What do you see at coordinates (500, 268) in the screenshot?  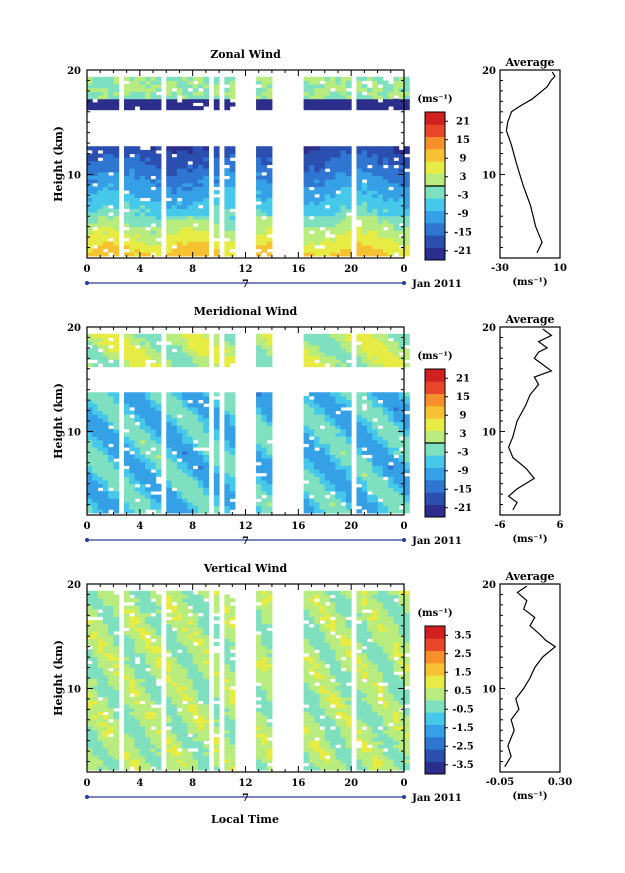 I see `profile-x-tick-label: -30` at bounding box center [500, 268].